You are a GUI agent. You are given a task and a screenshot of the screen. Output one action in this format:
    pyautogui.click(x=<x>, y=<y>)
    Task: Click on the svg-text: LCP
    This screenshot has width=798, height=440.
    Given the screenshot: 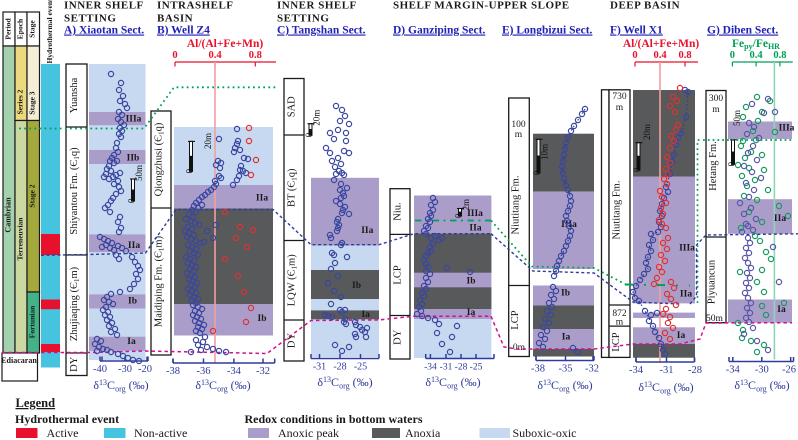 What is the action you would take?
    pyautogui.click(x=616, y=341)
    